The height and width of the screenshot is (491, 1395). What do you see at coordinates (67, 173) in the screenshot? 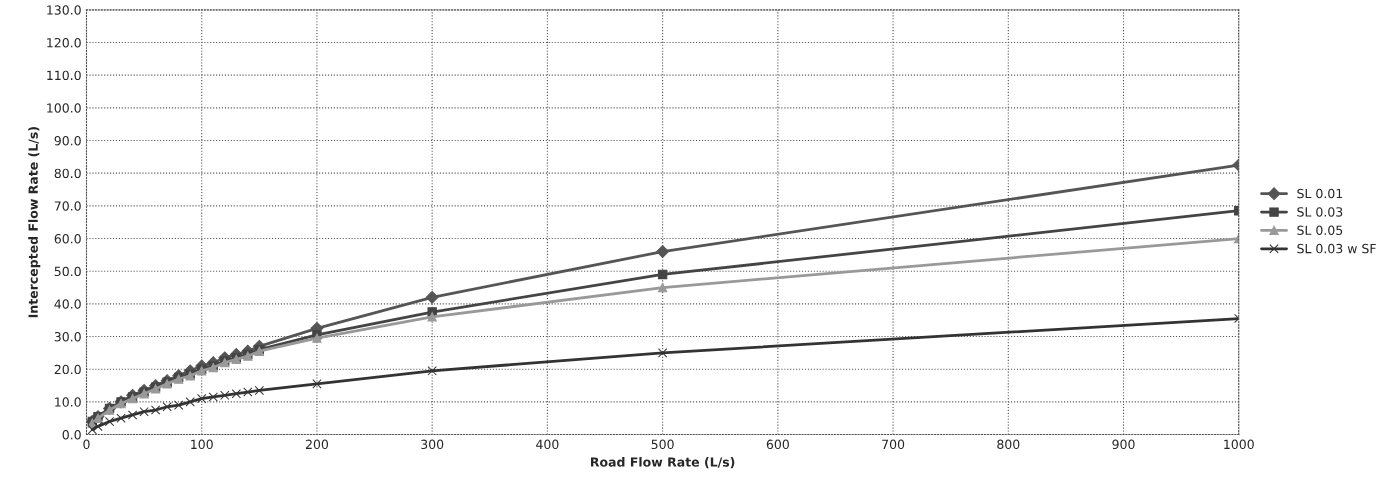
I see `y-tick-label: 80.0` at bounding box center [67, 173].